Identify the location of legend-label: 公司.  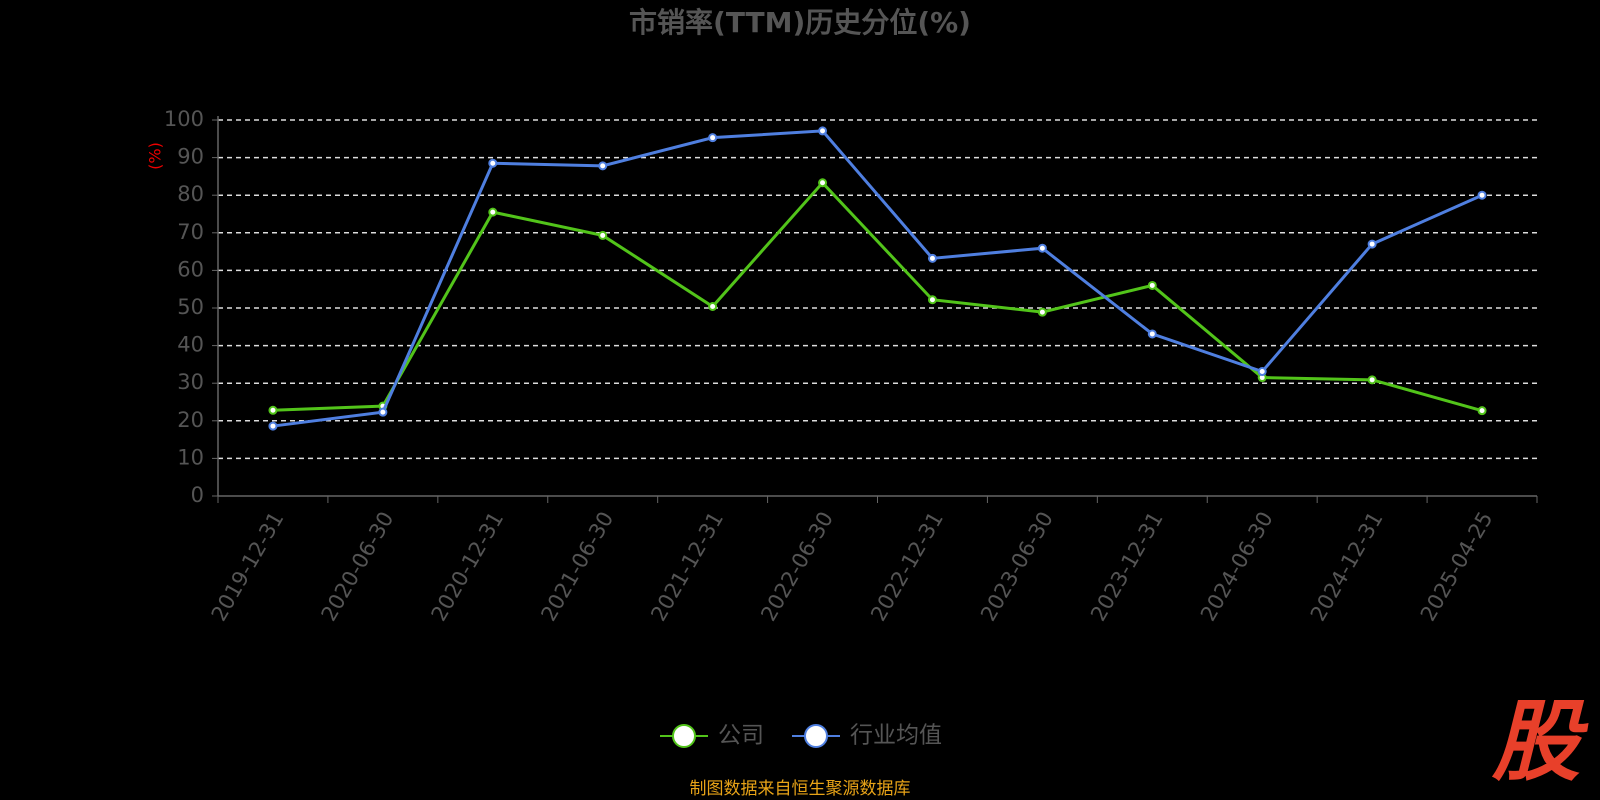
(741, 736).